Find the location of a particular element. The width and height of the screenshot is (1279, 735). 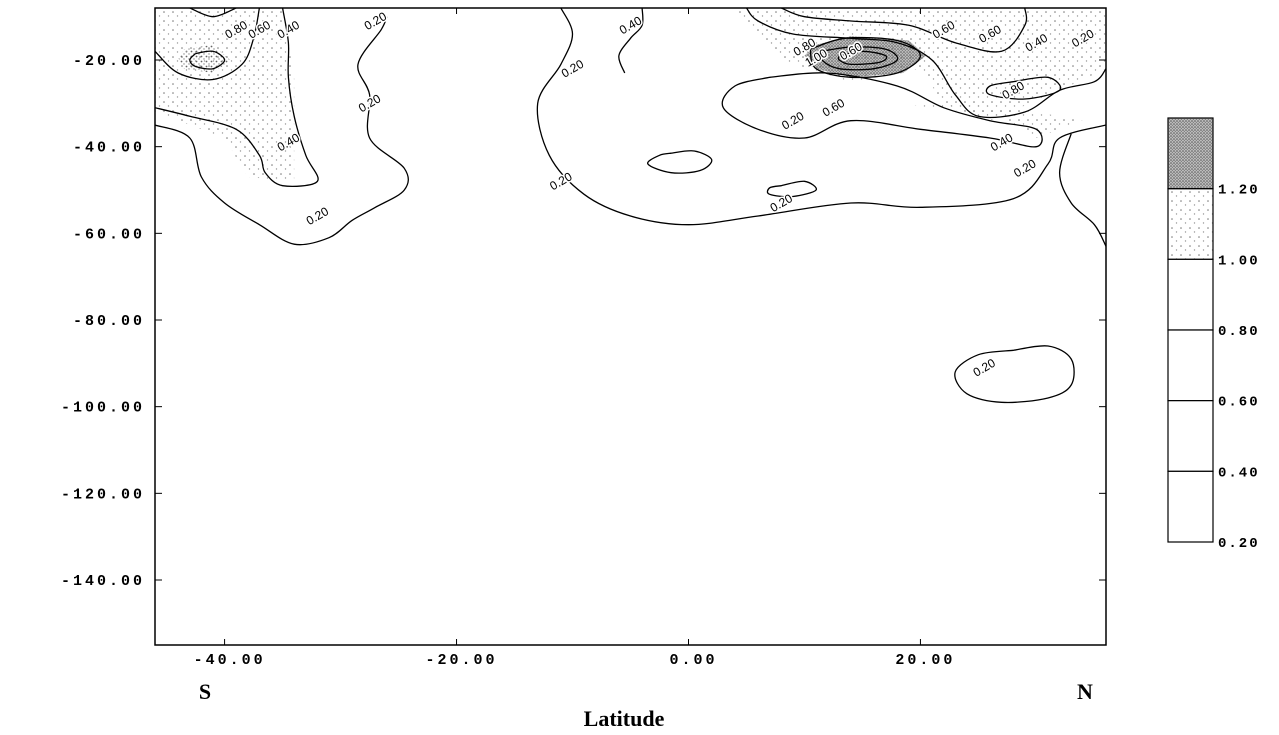

x-end-label-south: S is located at coordinates (205, 691).